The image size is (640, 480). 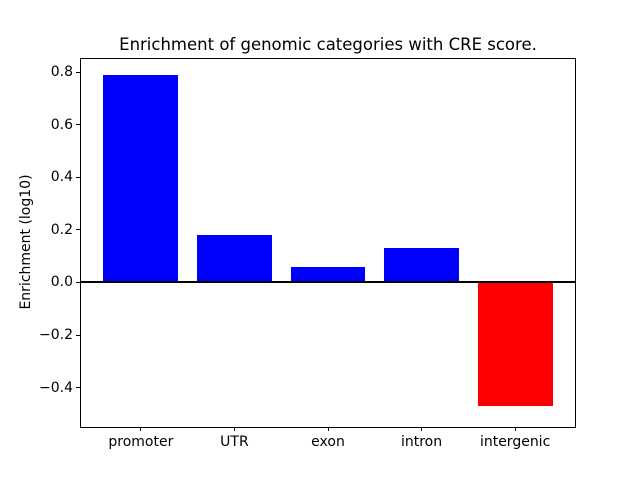 I want to click on x-tick-label-intron: intron, so click(x=421, y=442).